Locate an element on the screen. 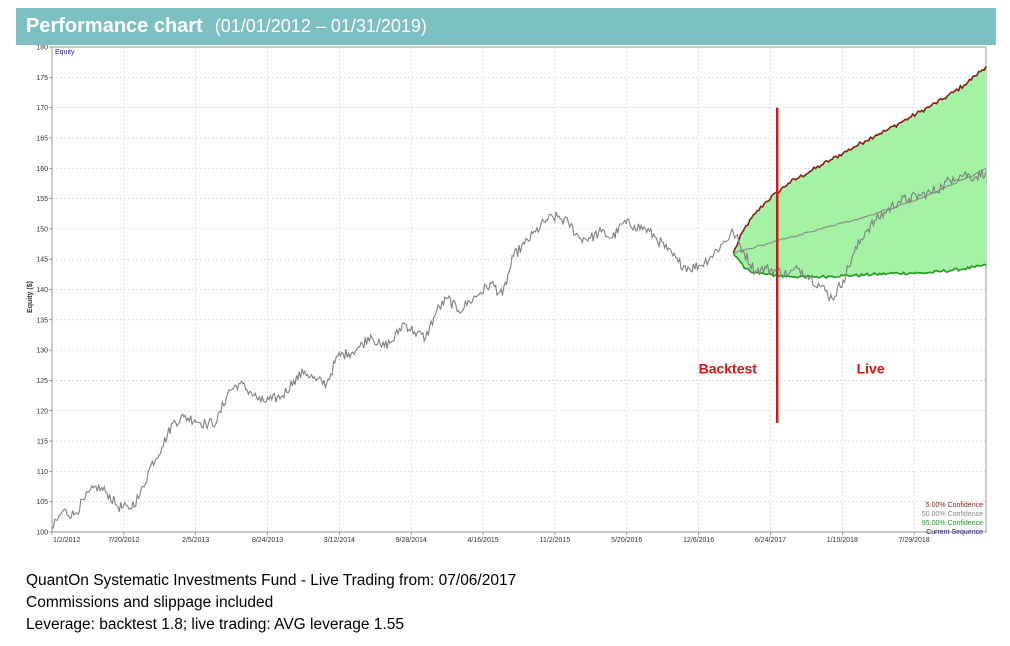 This screenshot has width=1010, height=646. legend-item: 50.00% Confidence is located at coordinates (952, 514).